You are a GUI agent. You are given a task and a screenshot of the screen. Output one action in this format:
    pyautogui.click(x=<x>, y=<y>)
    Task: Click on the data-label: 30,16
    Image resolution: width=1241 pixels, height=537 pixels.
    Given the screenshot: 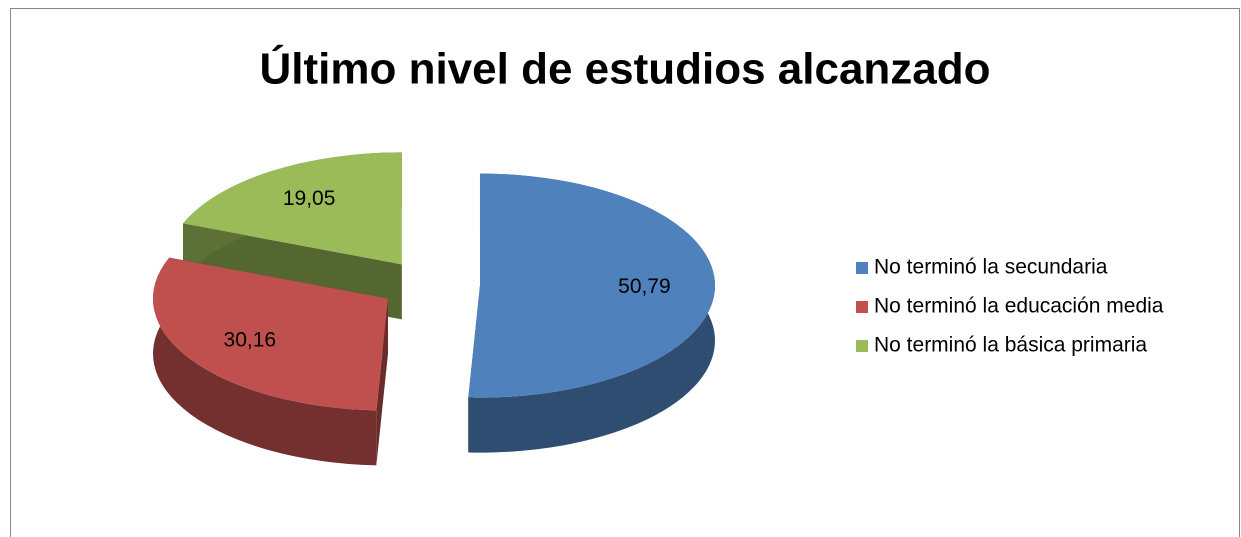 What is the action you would take?
    pyautogui.click(x=250, y=340)
    